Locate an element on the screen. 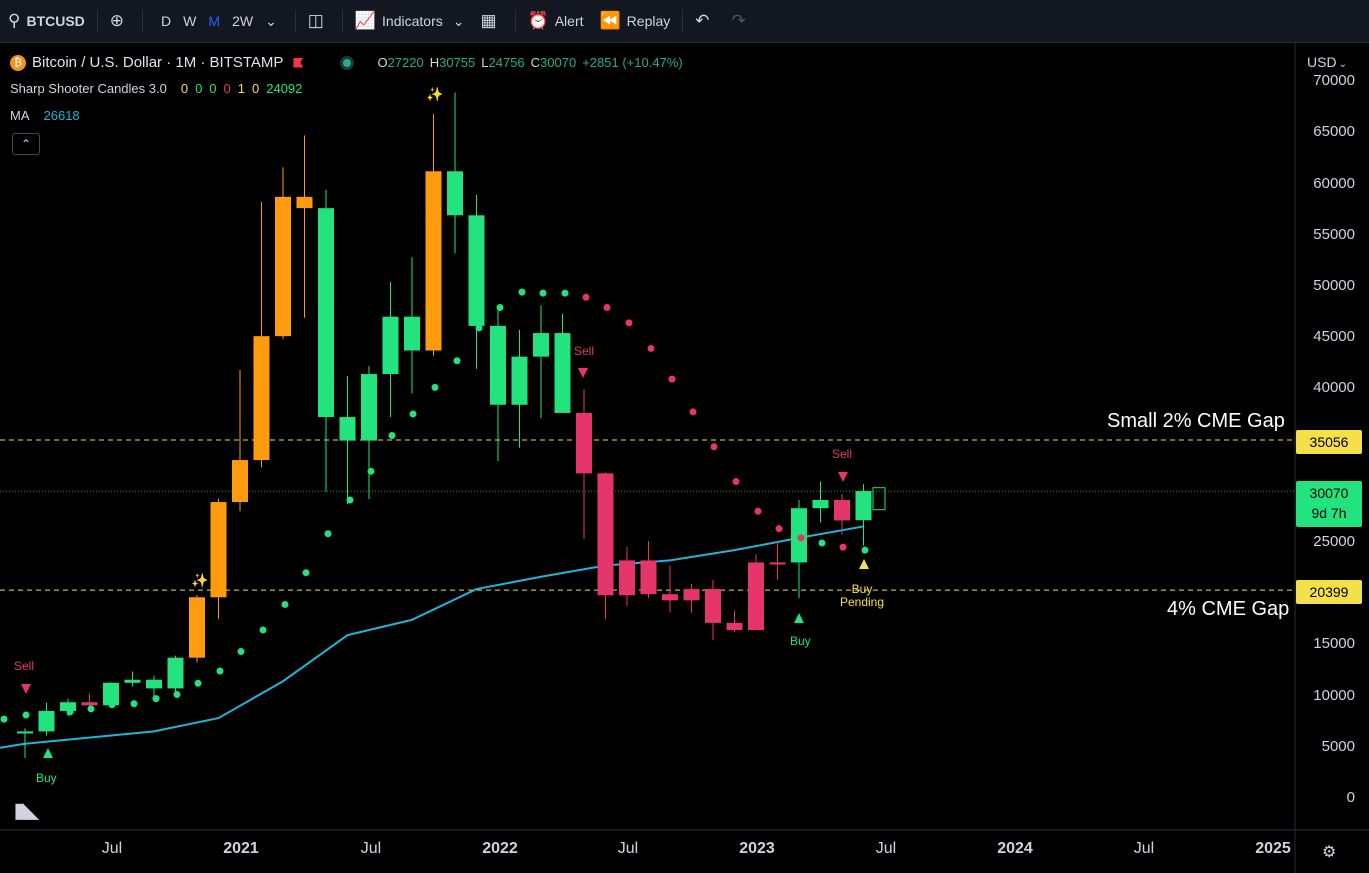 This screenshot has height=873, width=1369. high-label: H is located at coordinates (434, 62).